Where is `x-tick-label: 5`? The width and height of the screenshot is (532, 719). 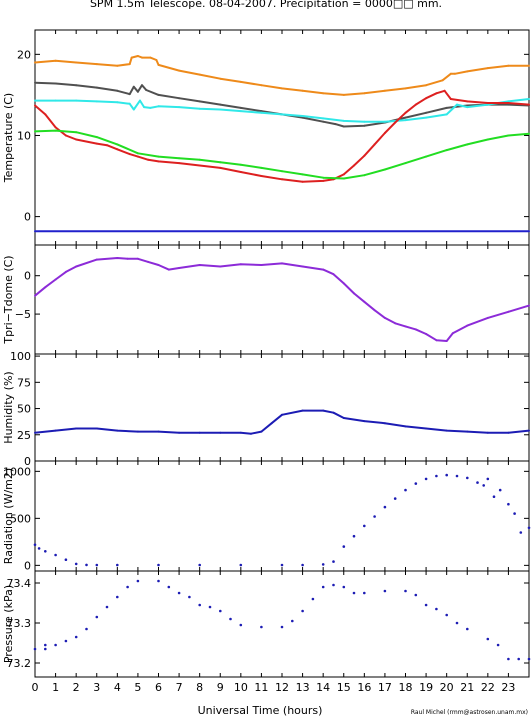
x-tick-label: 5 is located at coordinates (137, 687).